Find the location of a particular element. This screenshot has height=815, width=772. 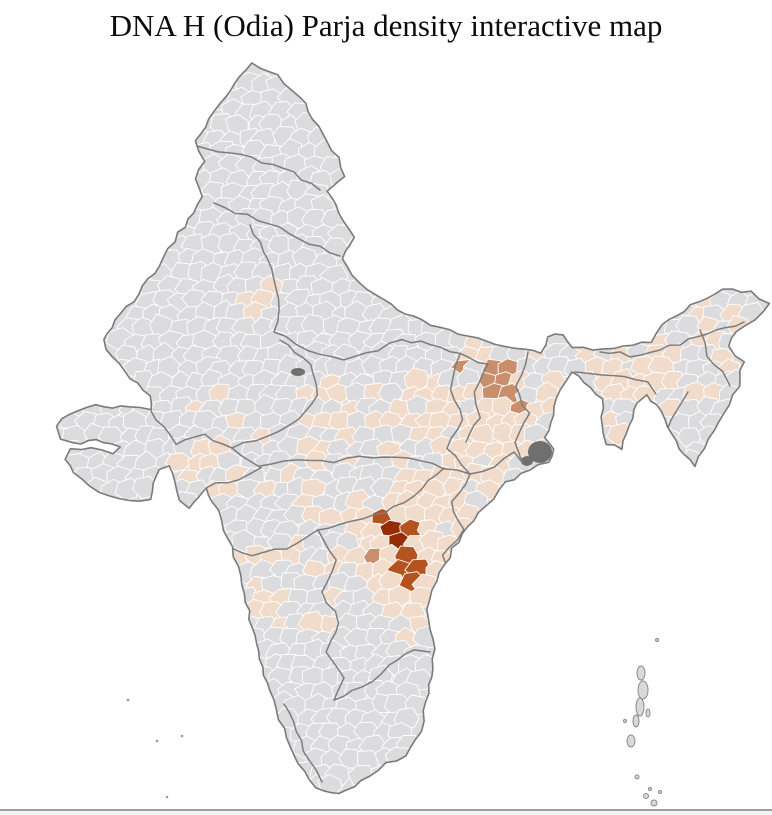

bottom-panel-edge is located at coordinates (386, 812).